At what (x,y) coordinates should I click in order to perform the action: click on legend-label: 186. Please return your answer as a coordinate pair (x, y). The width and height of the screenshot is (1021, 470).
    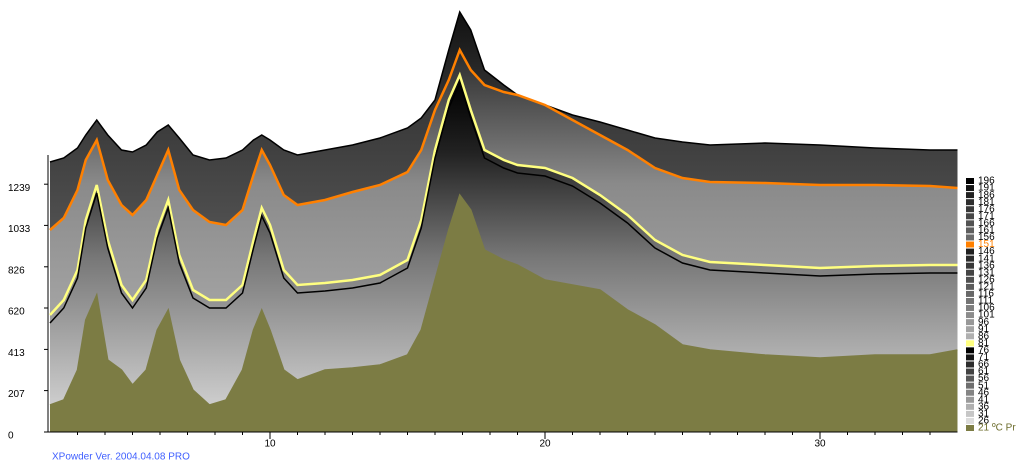
    Looking at the image, I should click on (986, 195).